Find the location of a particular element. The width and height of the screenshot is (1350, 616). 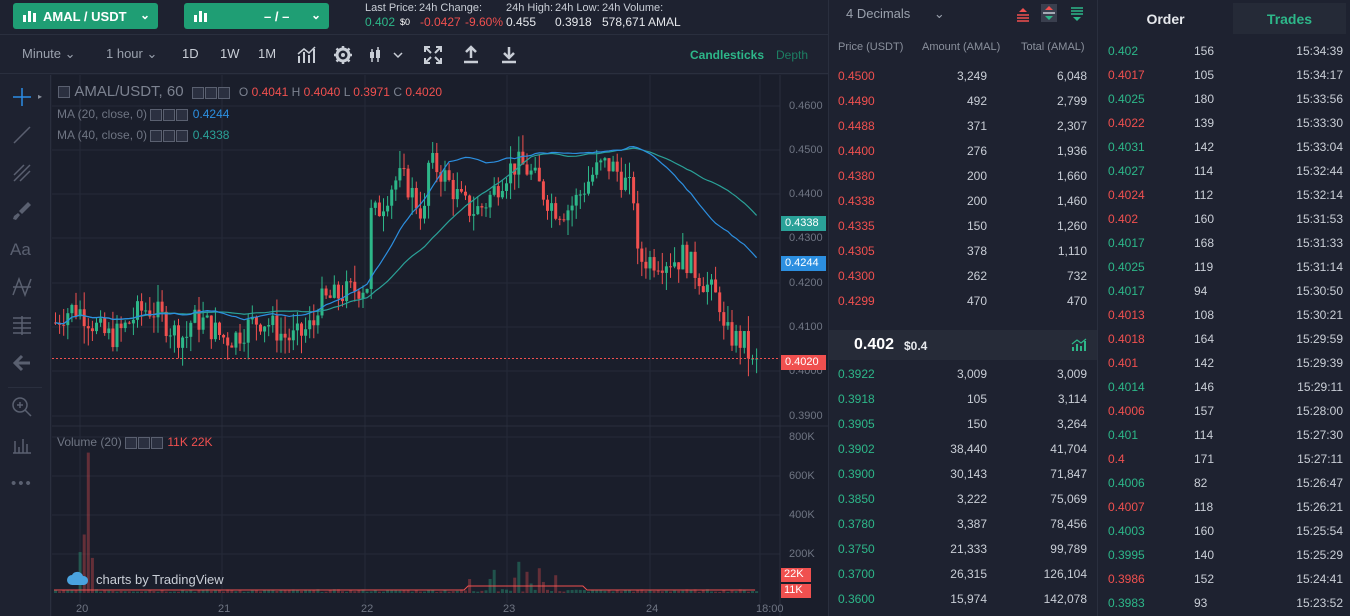

bid-row: 0.3905 150 3,264 is located at coordinates (963, 423).